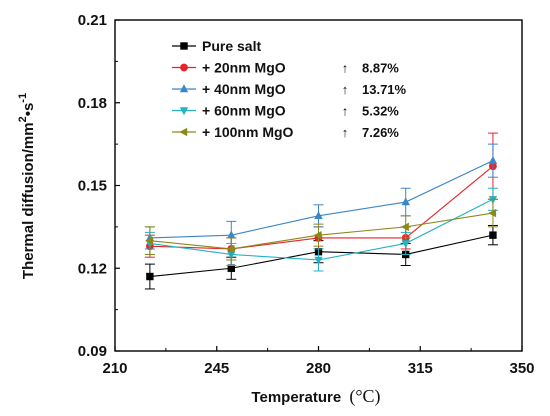 Image resolution: width=550 pixels, height=416 pixels. I want to click on legend-label: + 20nm MgO, so click(244, 68).